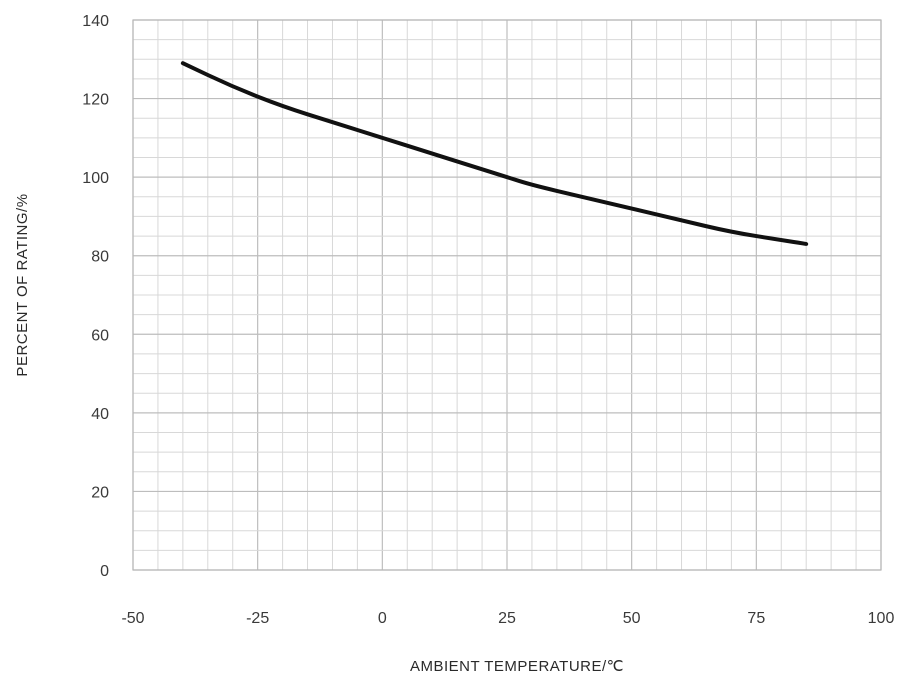 Image resolution: width=906 pixels, height=681 pixels. Describe the element at coordinates (100, 492) in the screenshot. I see `y-tick-label: 20` at that location.